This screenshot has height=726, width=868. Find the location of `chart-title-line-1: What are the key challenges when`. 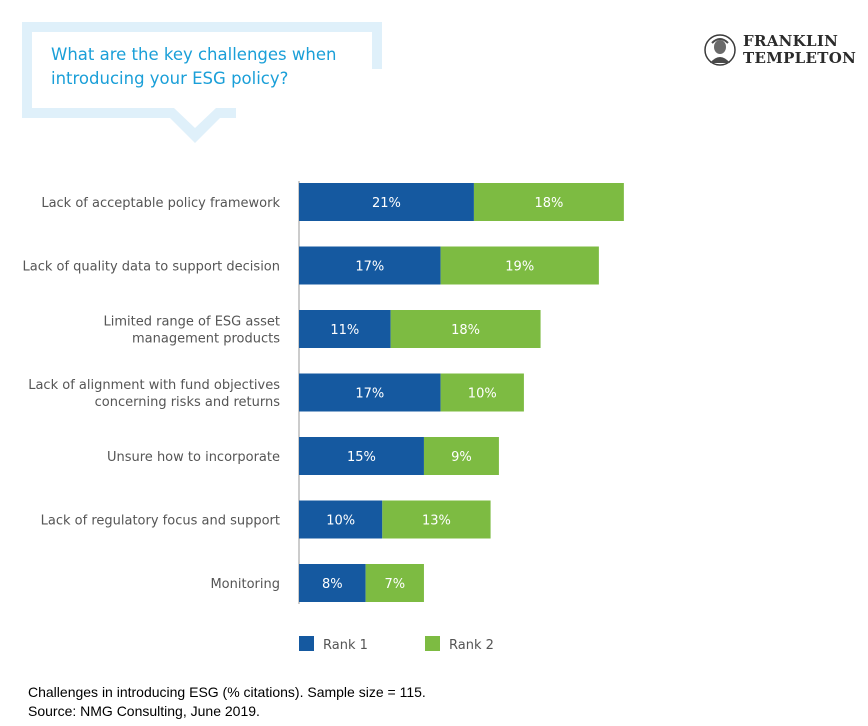

chart-title-line-1: What are the key challenges when is located at coordinates (194, 54).